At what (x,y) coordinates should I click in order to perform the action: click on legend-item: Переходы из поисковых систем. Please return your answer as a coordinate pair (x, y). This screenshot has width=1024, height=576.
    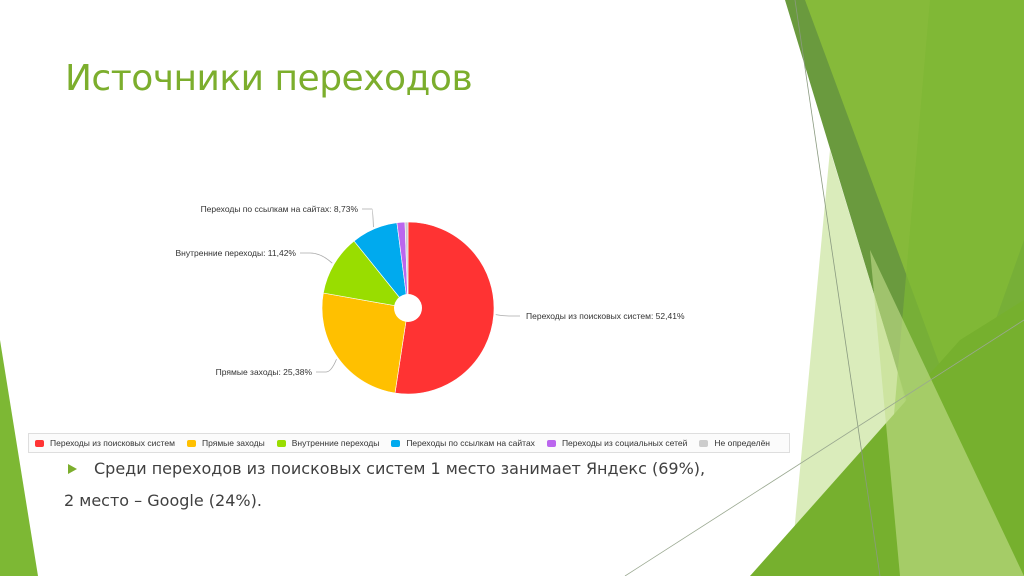
    Looking at the image, I should click on (105, 443).